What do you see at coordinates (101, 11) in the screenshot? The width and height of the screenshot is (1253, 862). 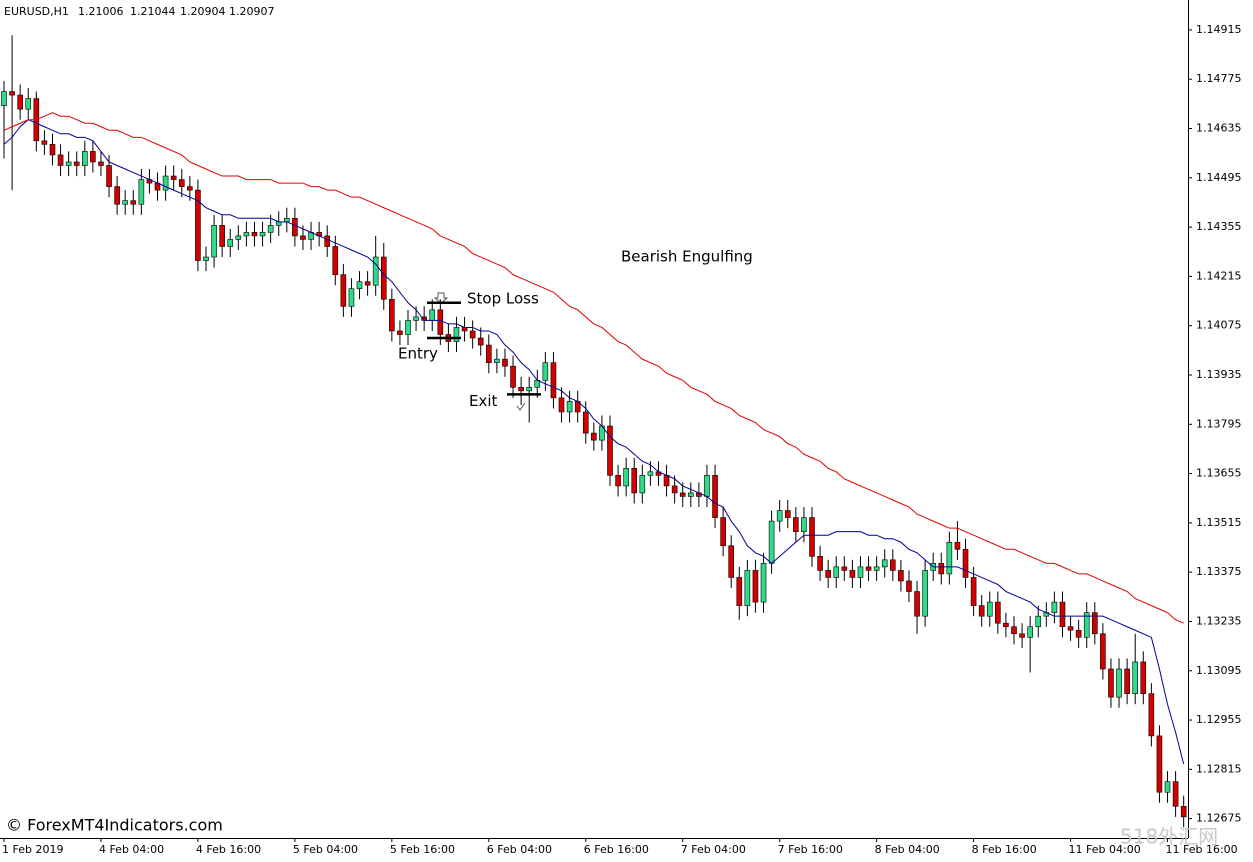 I see `ohlc-open: 1.21006` at bounding box center [101, 11].